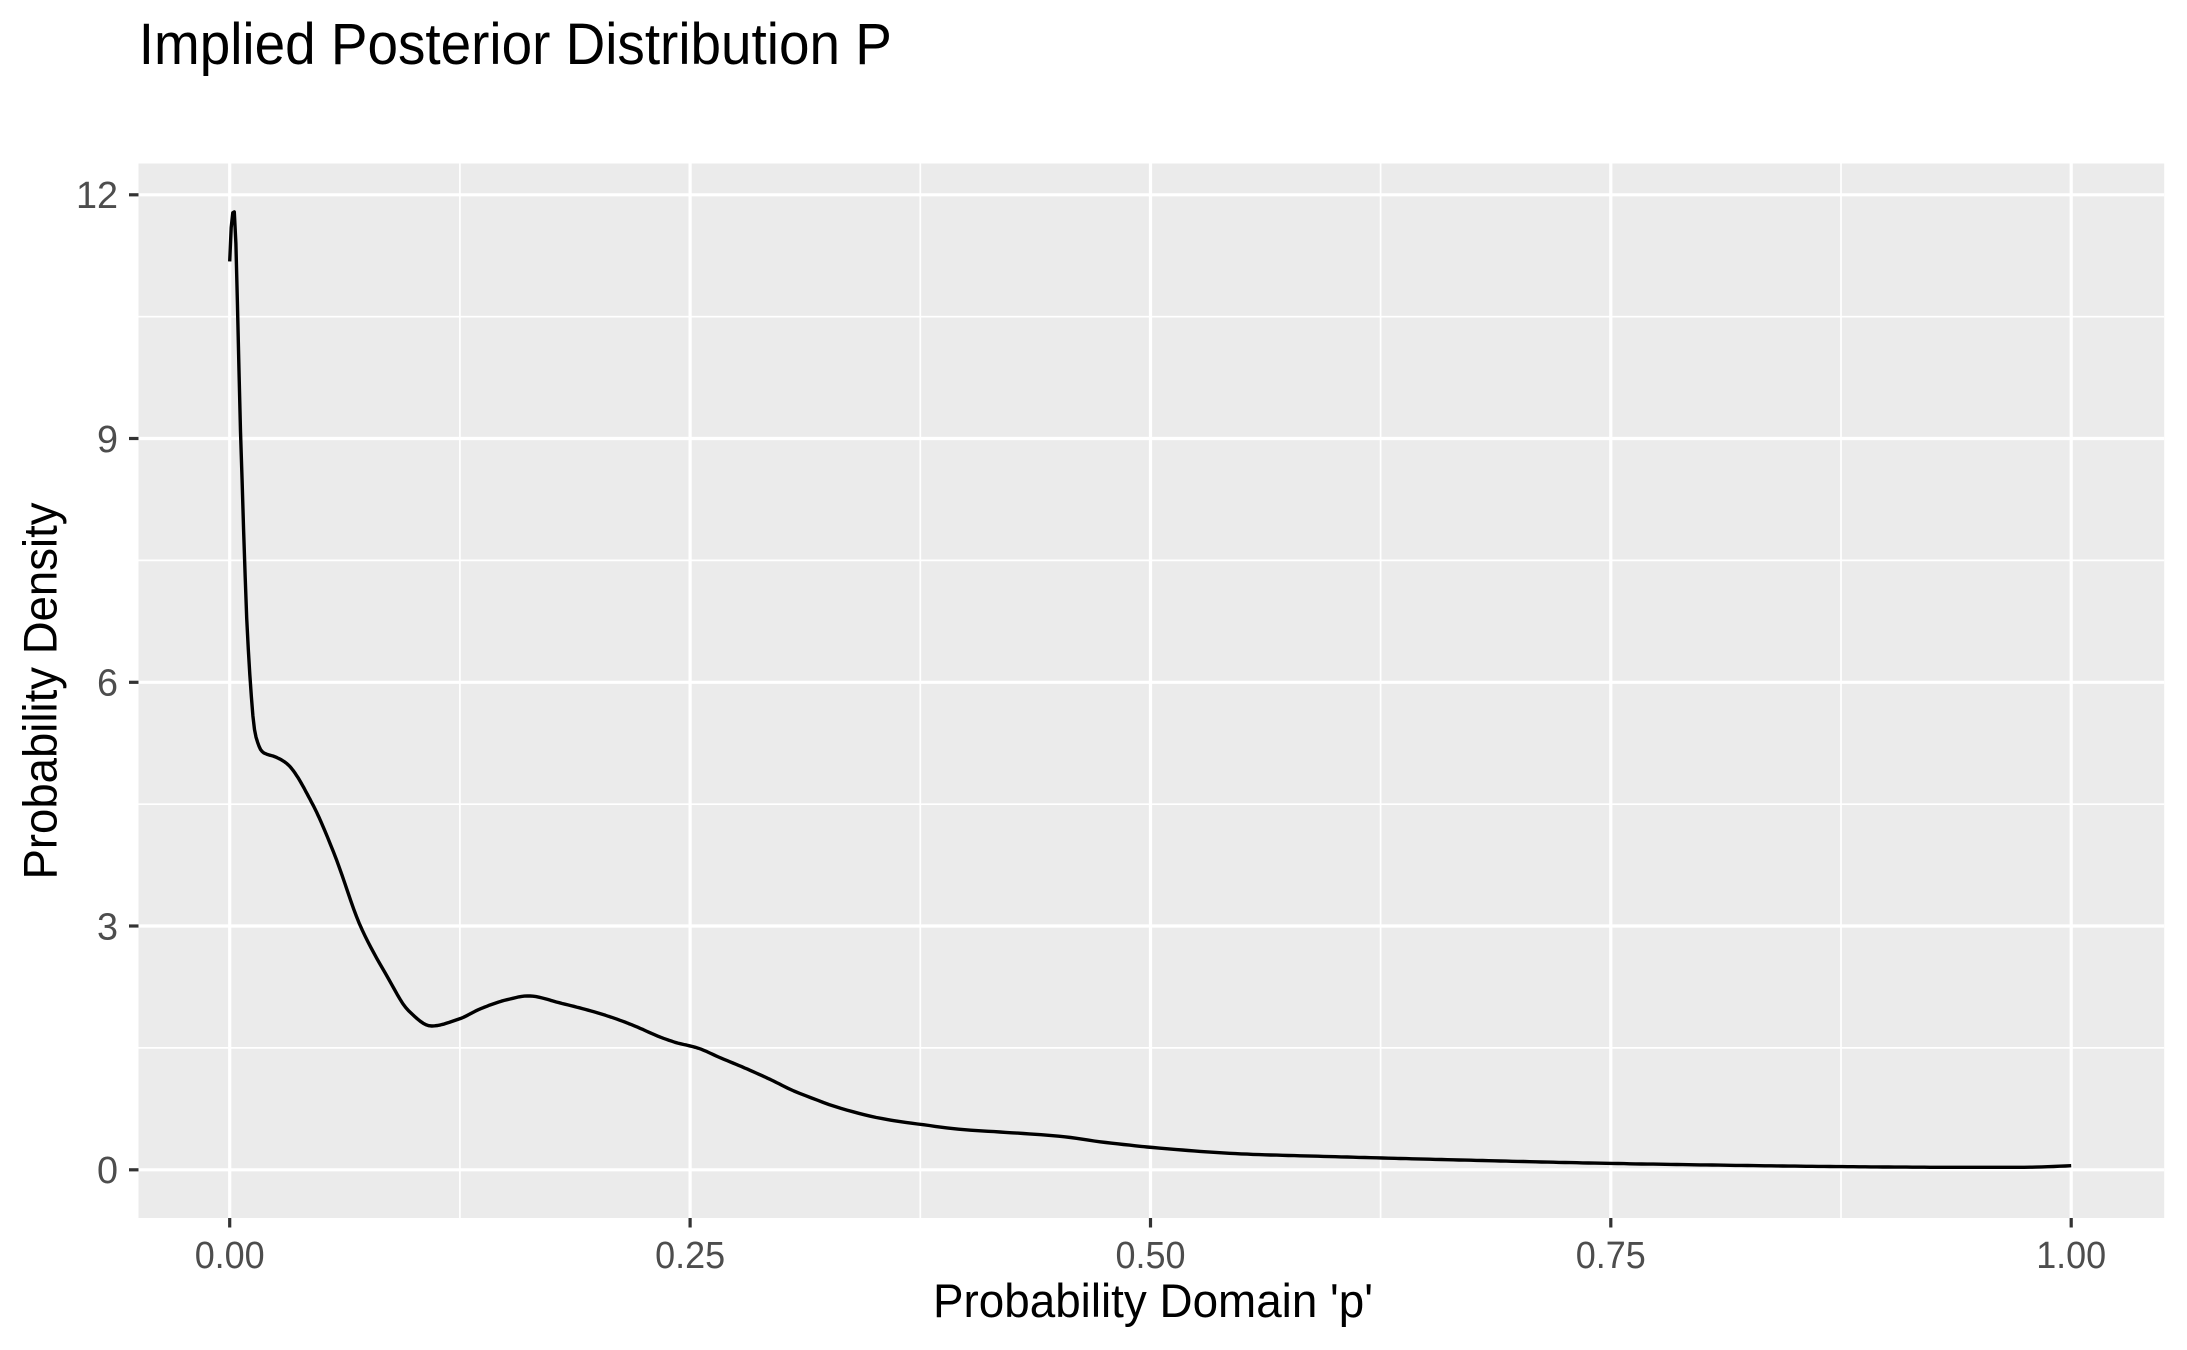  What do you see at coordinates (690, 1256) in the screenshot?
I see `svg-text: 0.25` at bounding box center [690, 1256].